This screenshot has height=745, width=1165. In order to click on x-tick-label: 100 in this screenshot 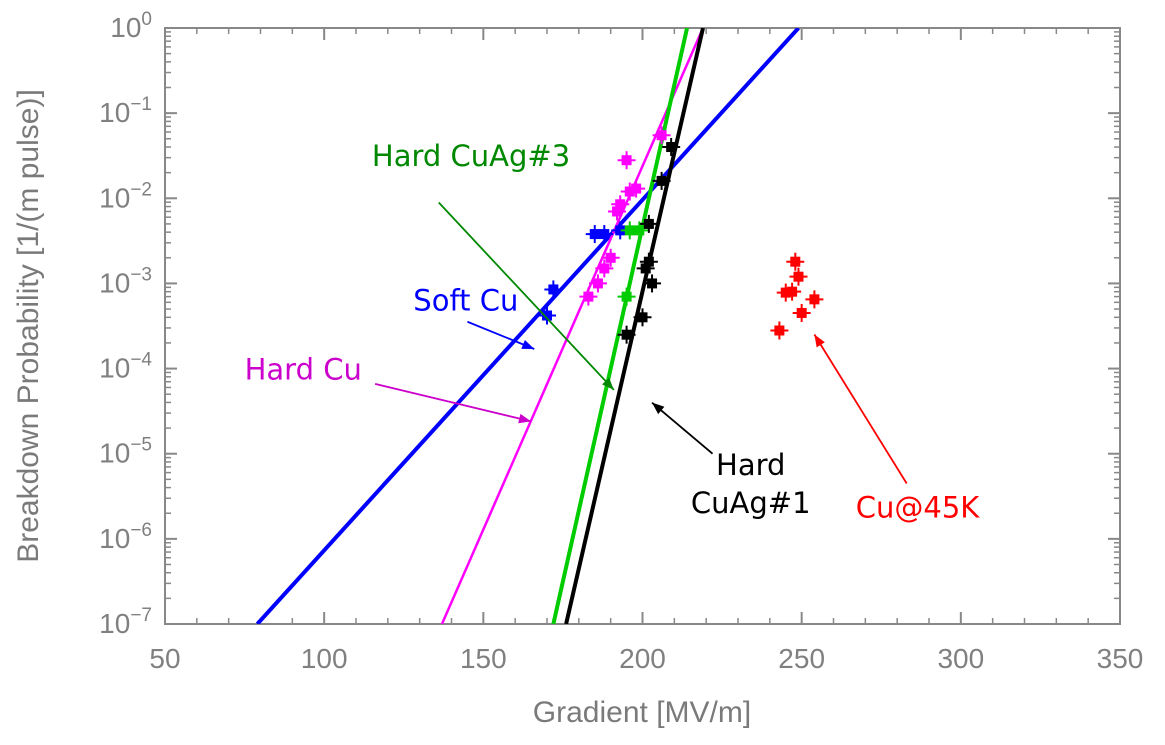, I will do `click(324, 658)`.